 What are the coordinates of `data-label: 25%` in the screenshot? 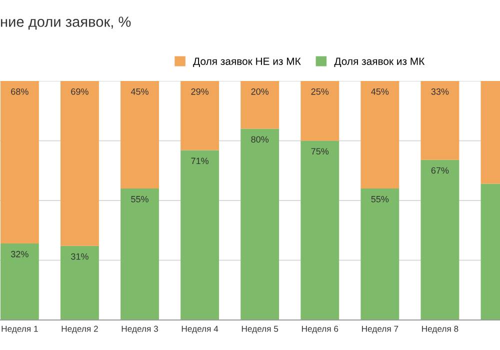 It's located at (320, 91).